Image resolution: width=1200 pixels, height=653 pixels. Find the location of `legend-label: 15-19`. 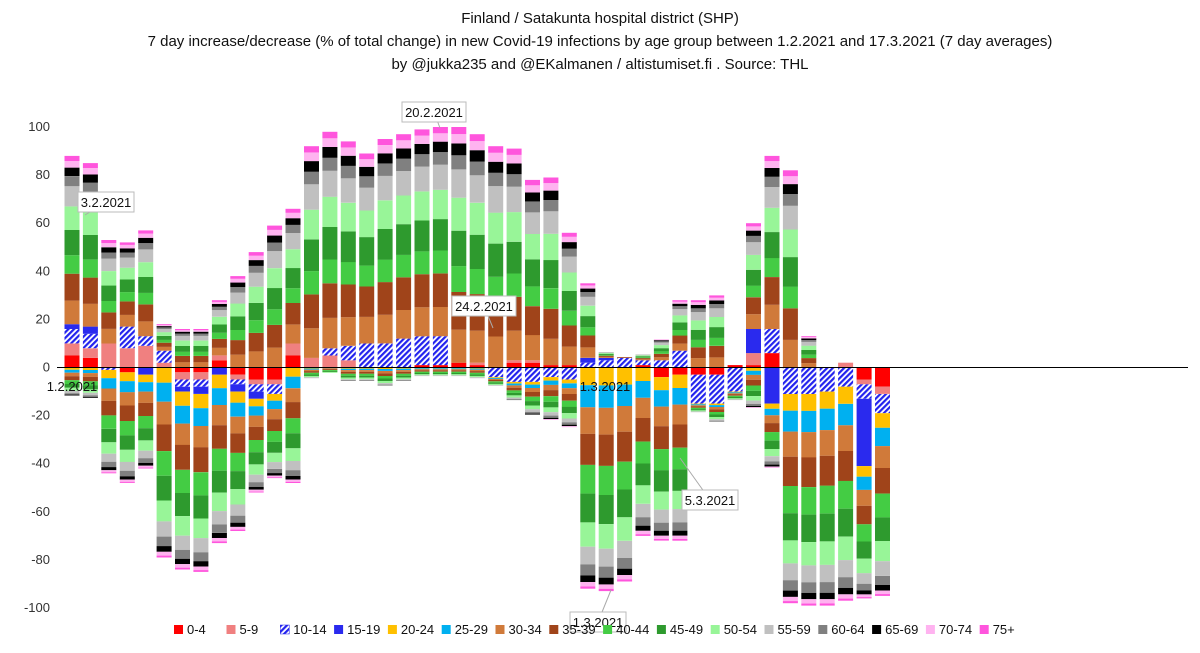

legend-label: 15-19 is located at coordinates (363, 629).